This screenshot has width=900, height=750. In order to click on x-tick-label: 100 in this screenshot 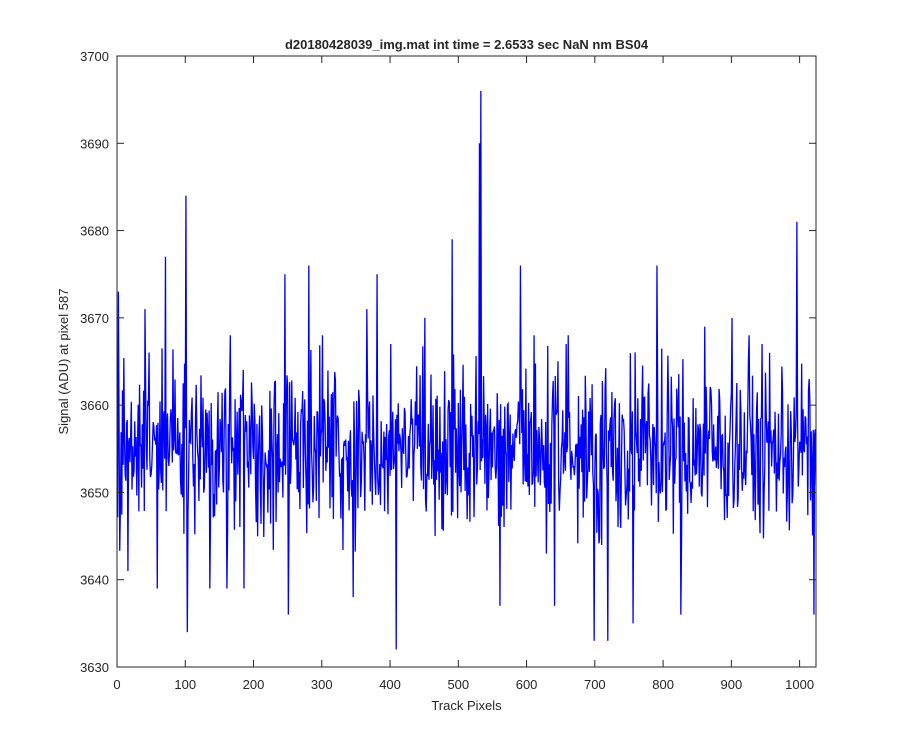, I will do `click(185, 684)`.